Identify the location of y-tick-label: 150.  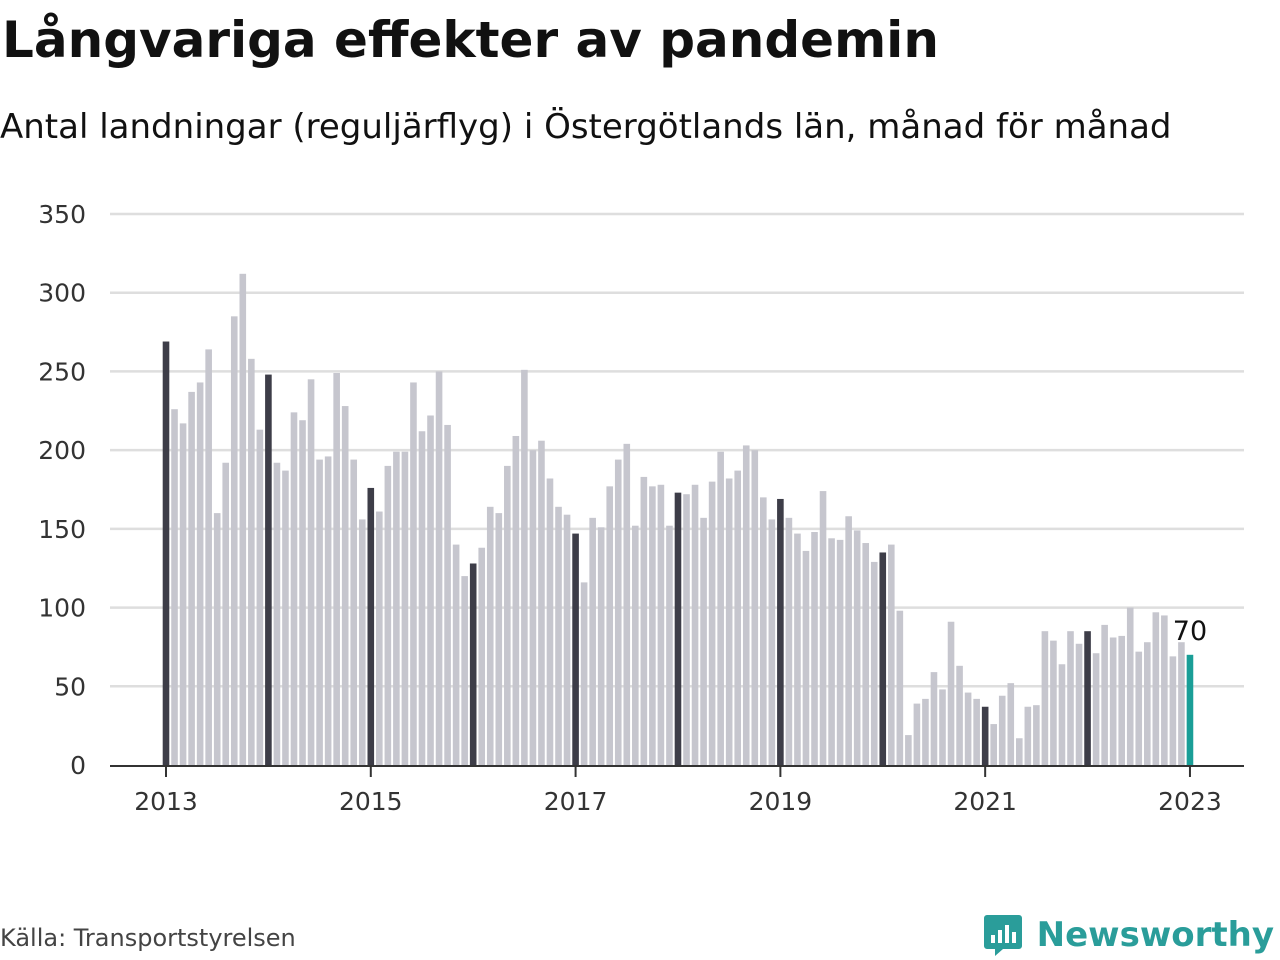
(62, 529).